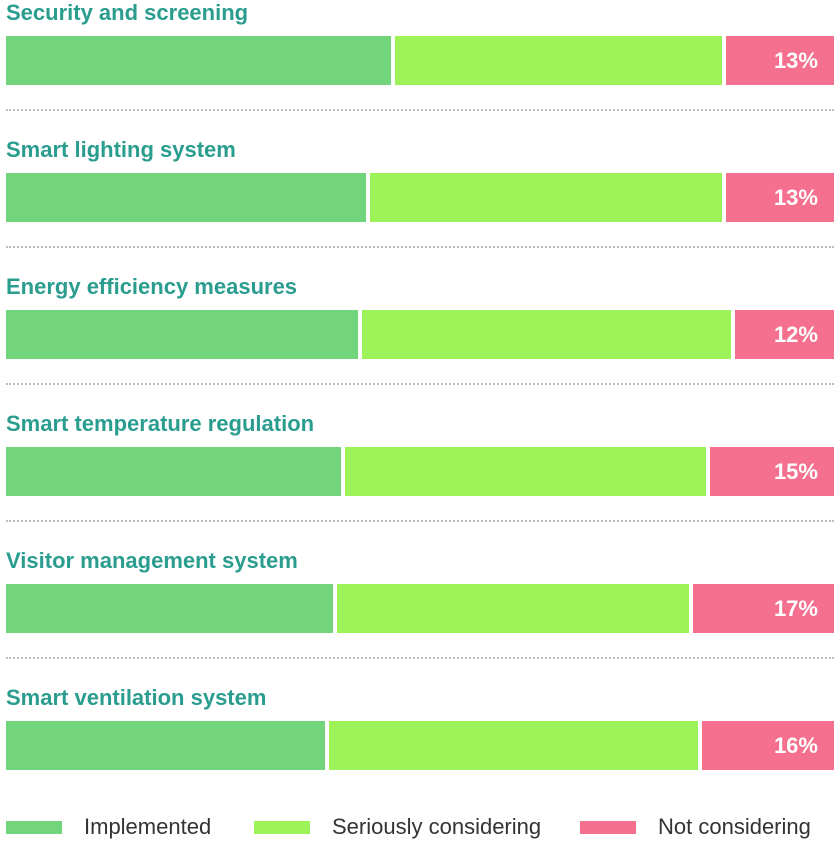 This screenshot has height=844, width=840. Describe the element at coordinates (136, 697) in the screenshot. I see `category-label: Smart ventilation system` at that location.